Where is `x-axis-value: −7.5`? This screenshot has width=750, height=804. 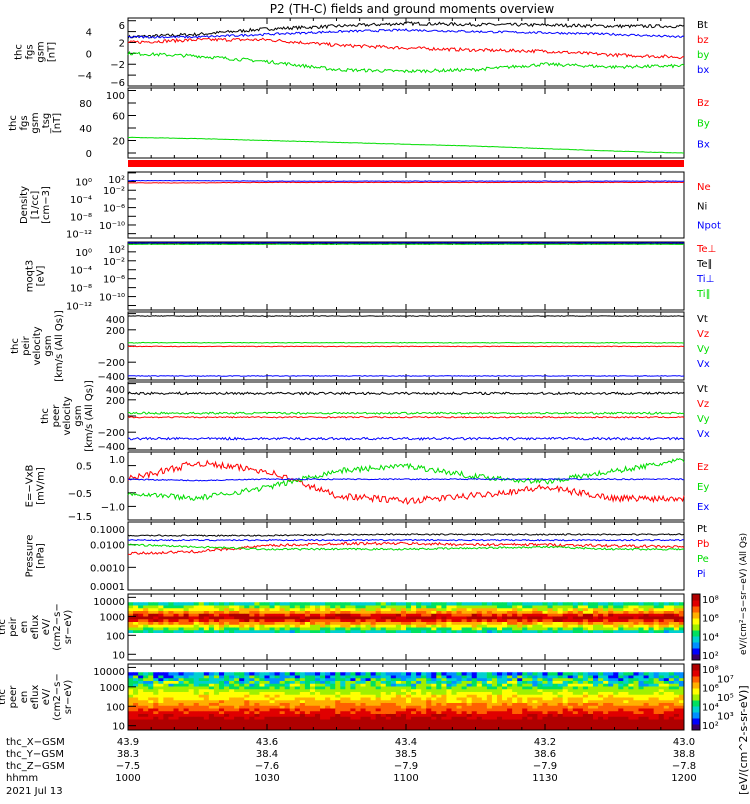 x-axis-value: −7.5 is located at coordinates (128, 766).